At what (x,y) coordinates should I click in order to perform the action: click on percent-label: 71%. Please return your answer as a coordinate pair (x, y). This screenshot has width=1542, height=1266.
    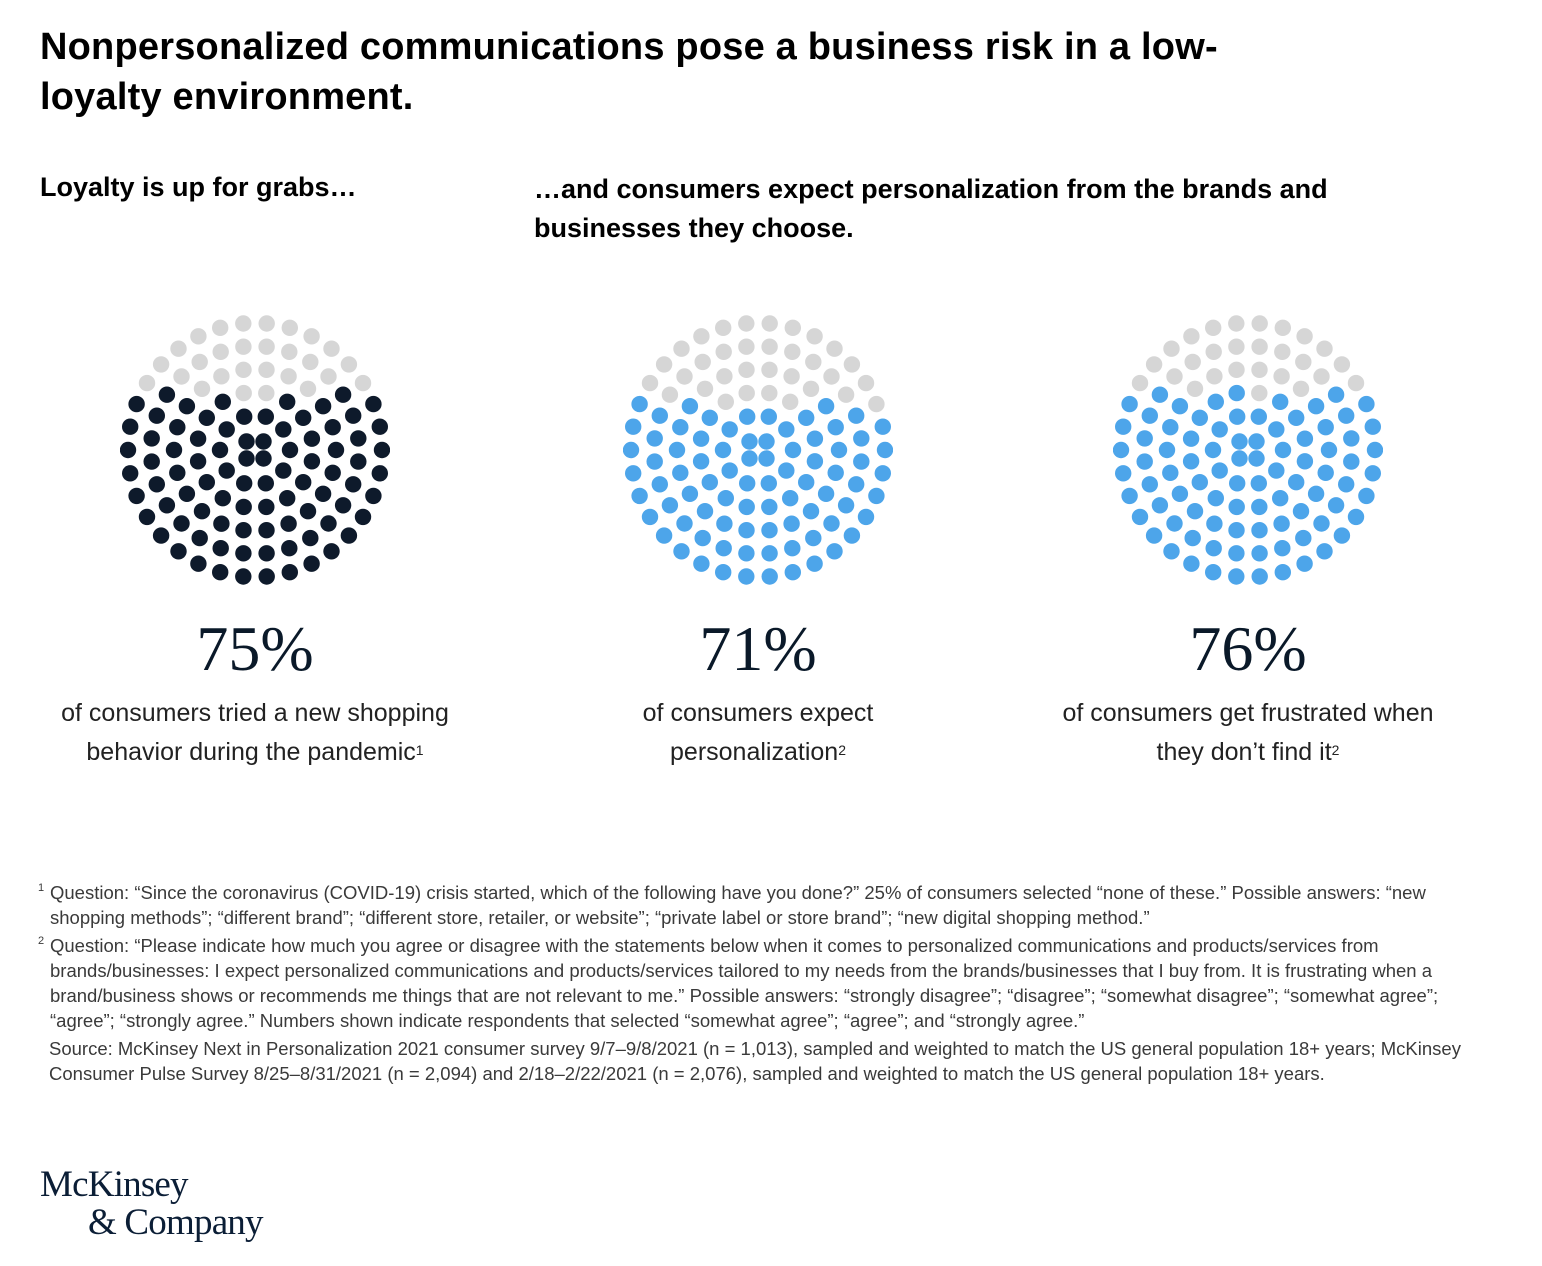
    Looking at the image, I should click on (758, 648).